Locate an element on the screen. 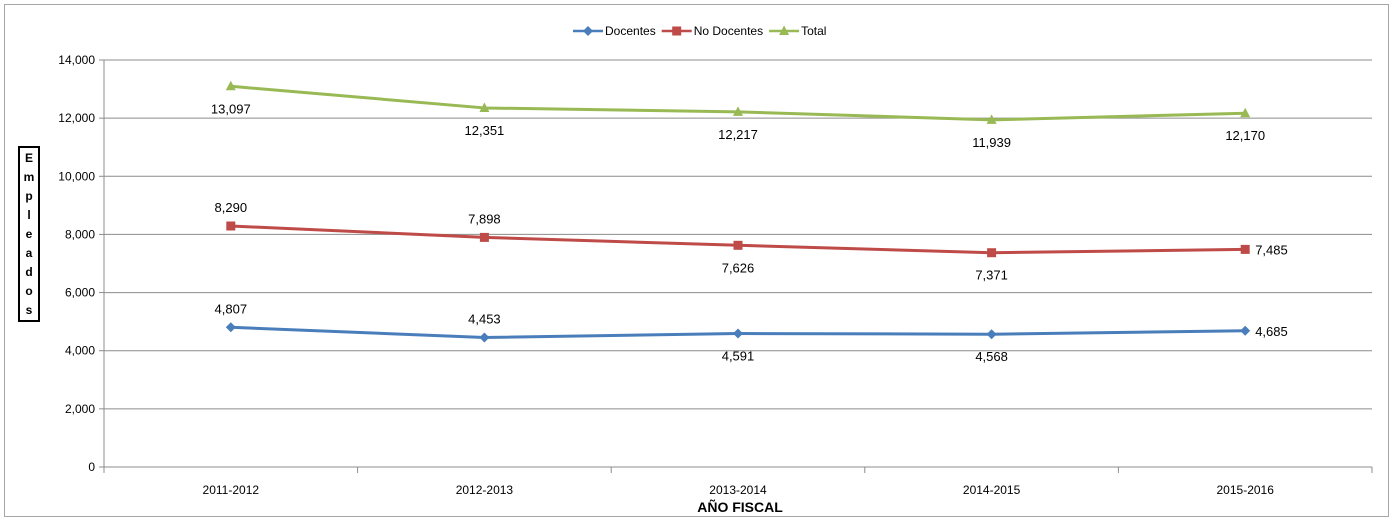 This screenshot has height=521, width=1394. data-label-total: 13,097 is located at coordinates (231, 108).